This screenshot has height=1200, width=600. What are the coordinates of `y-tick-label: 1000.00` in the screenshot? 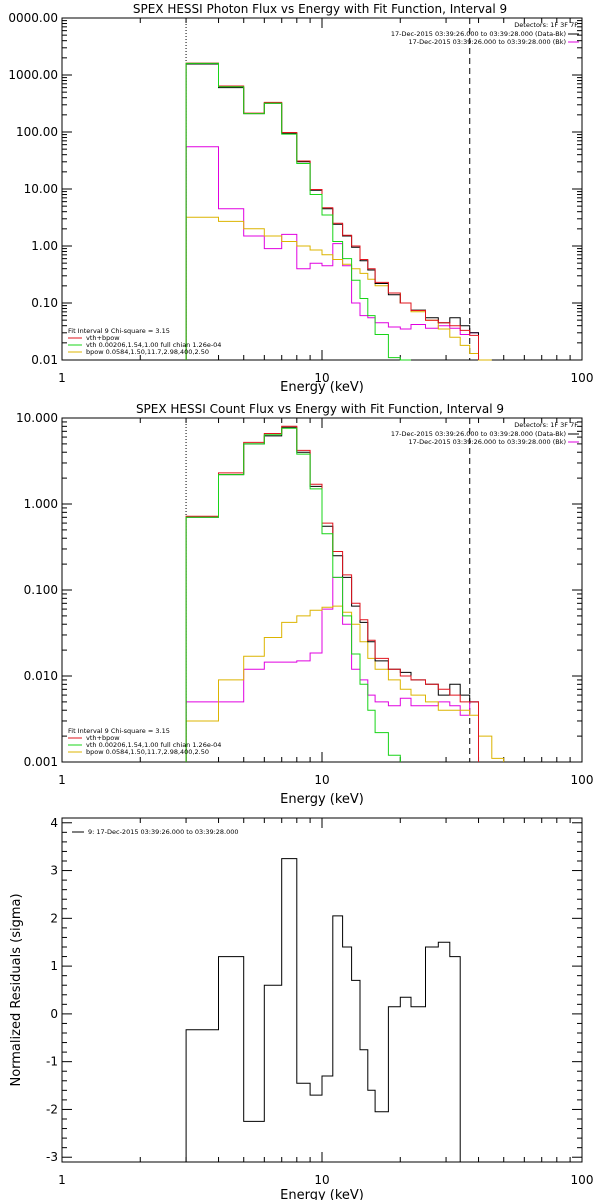 It's located at (33, 75).